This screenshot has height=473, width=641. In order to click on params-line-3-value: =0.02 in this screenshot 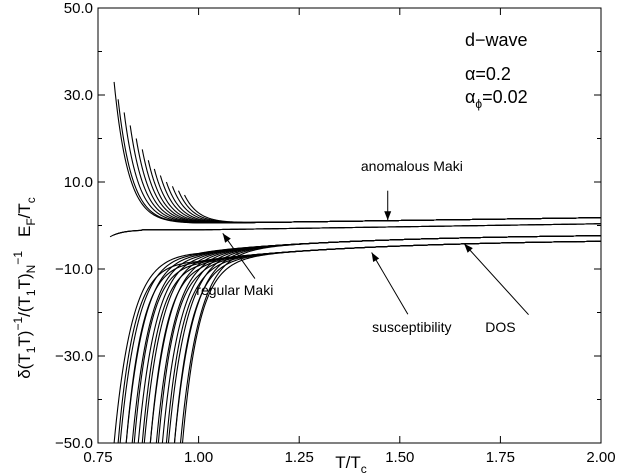, I will do `click(505, 97)`.